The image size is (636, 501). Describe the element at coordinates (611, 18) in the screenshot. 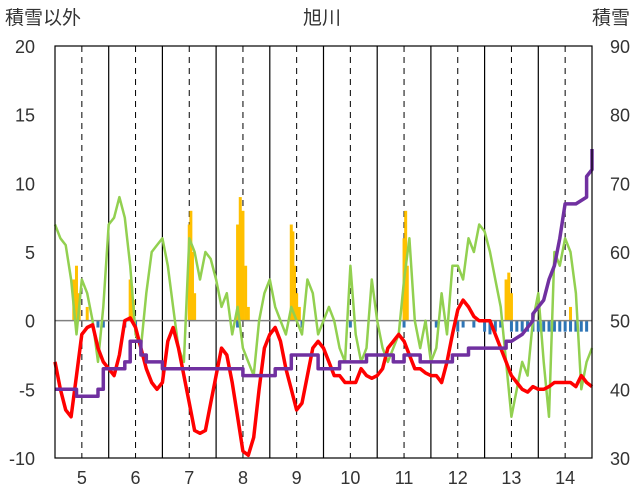

I see `right-axis-label: 積雪` at that location.